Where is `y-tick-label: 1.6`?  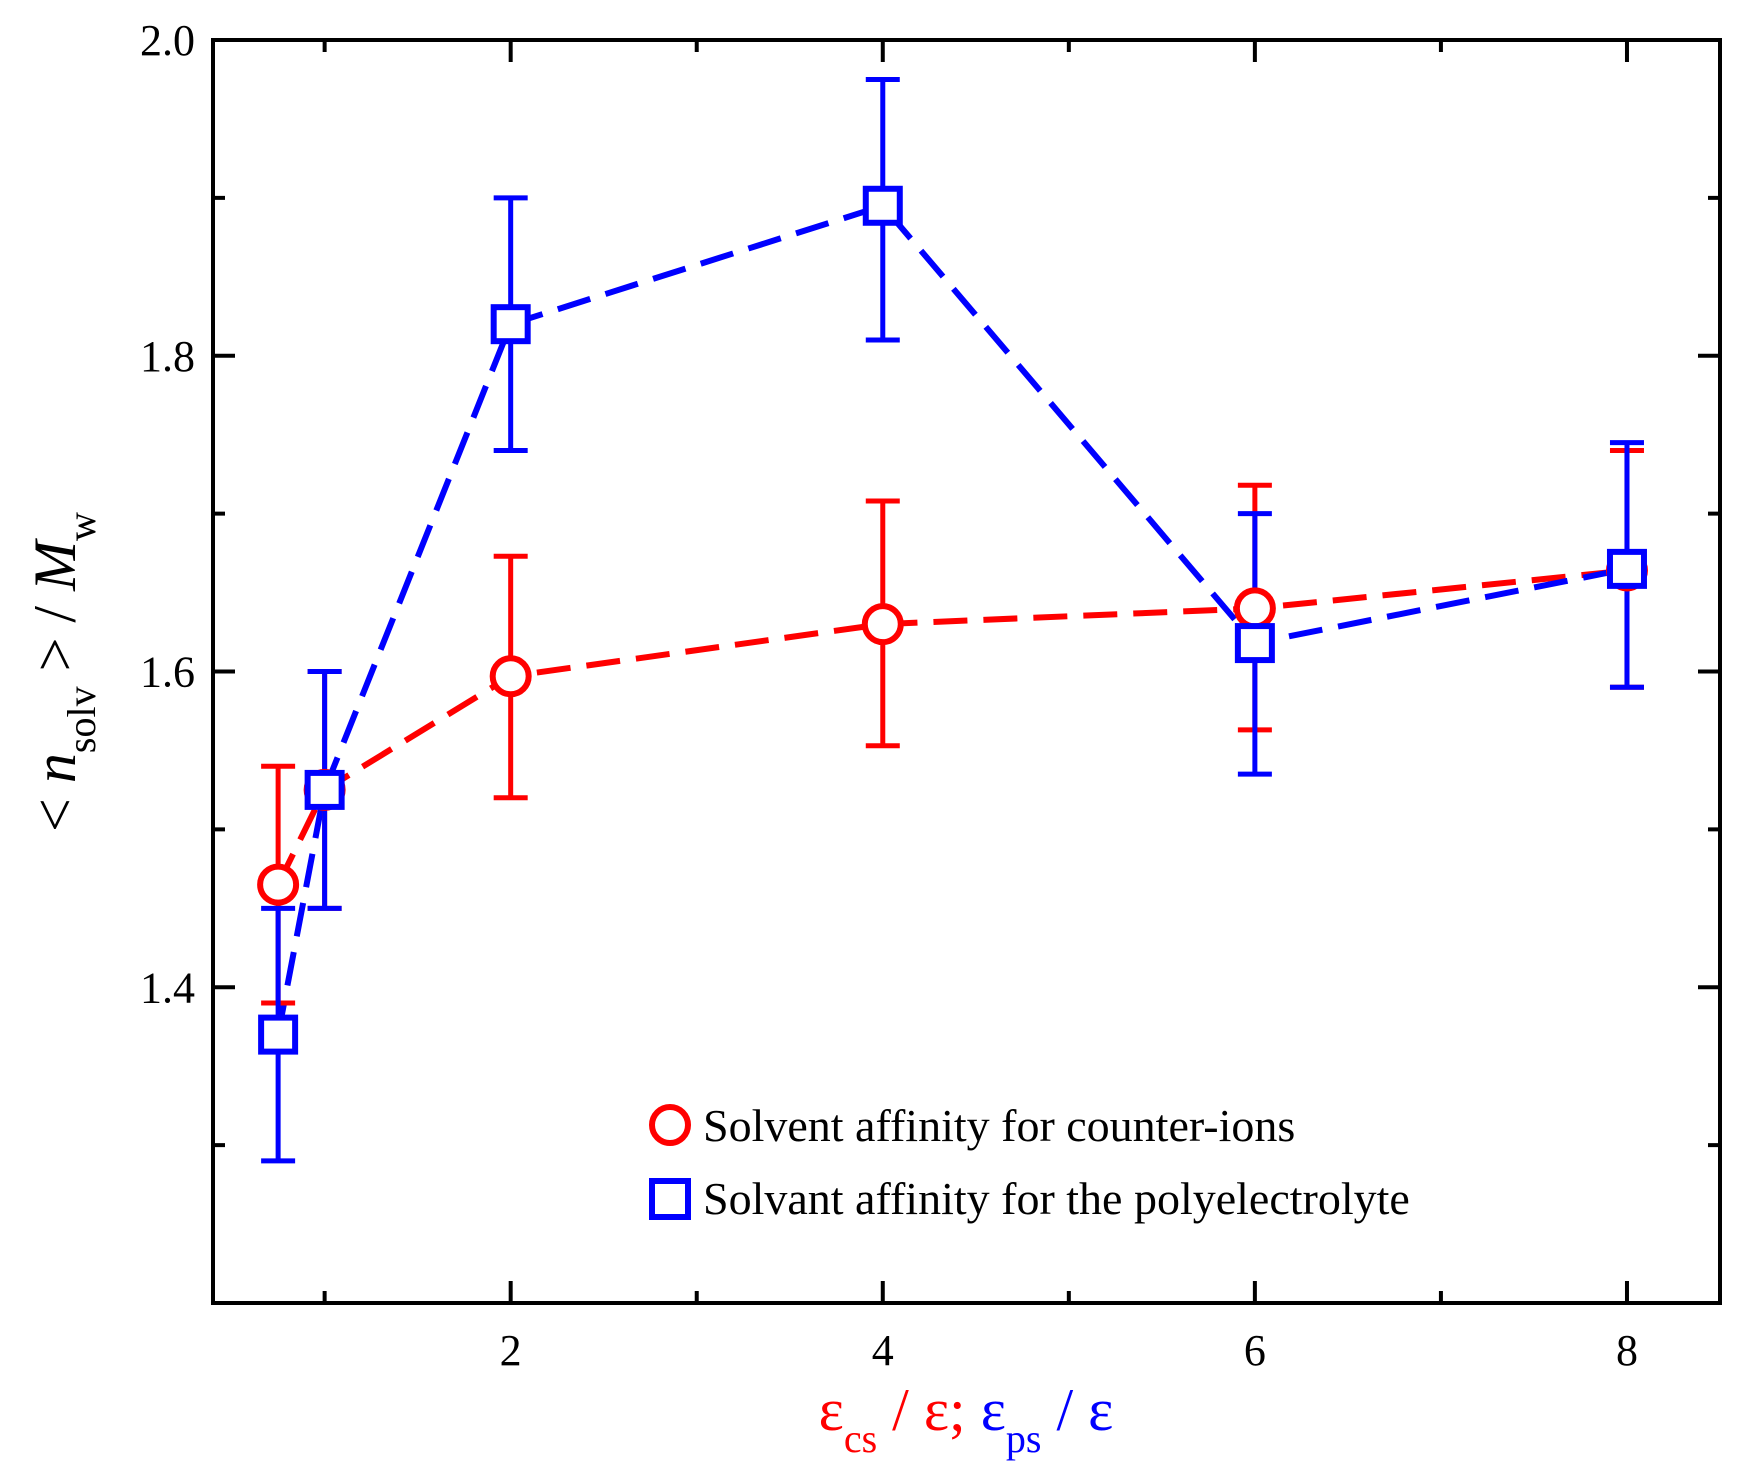
y-tick-label: 1.6 is located at coordinates (167, 672).